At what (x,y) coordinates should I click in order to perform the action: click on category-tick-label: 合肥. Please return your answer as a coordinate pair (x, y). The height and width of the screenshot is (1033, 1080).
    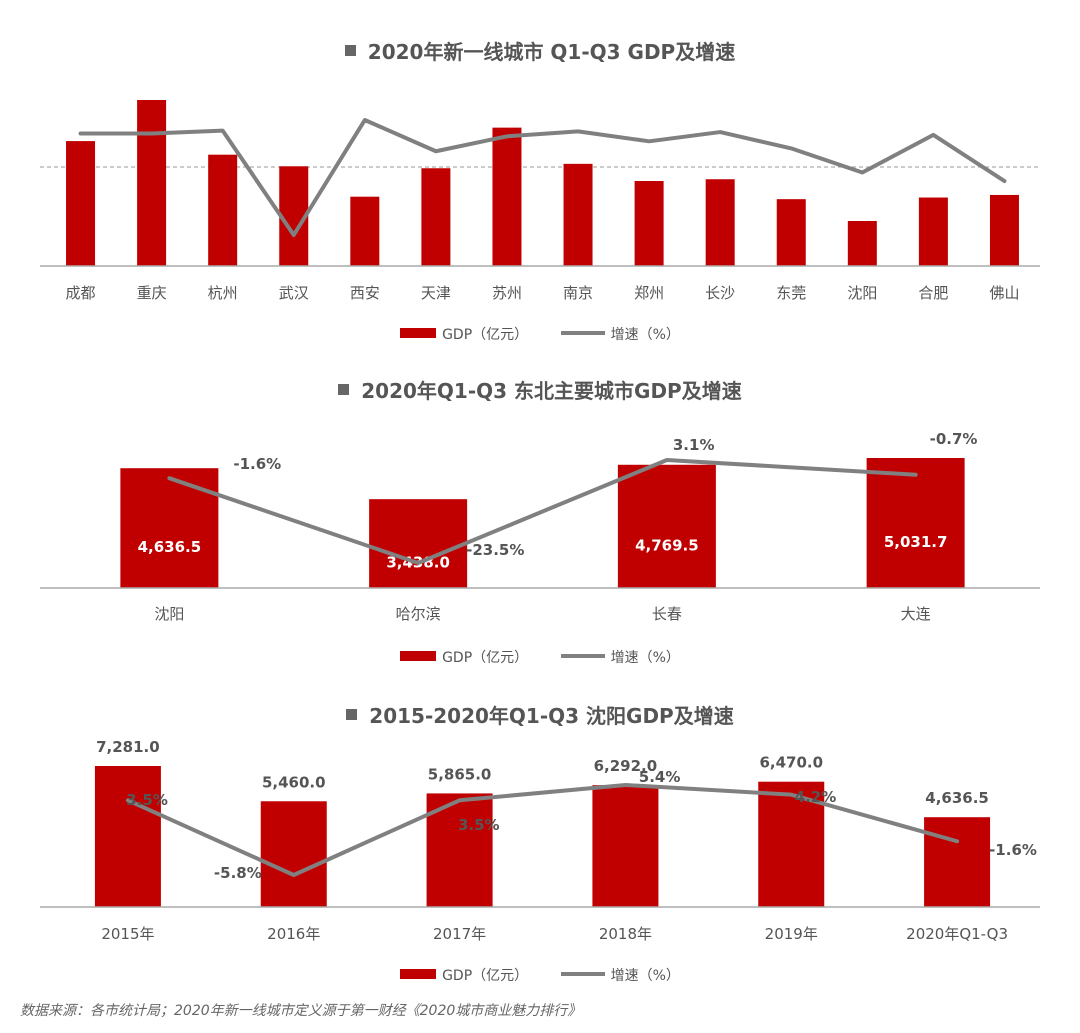
    Looking at the image, I should click on (933, 293).